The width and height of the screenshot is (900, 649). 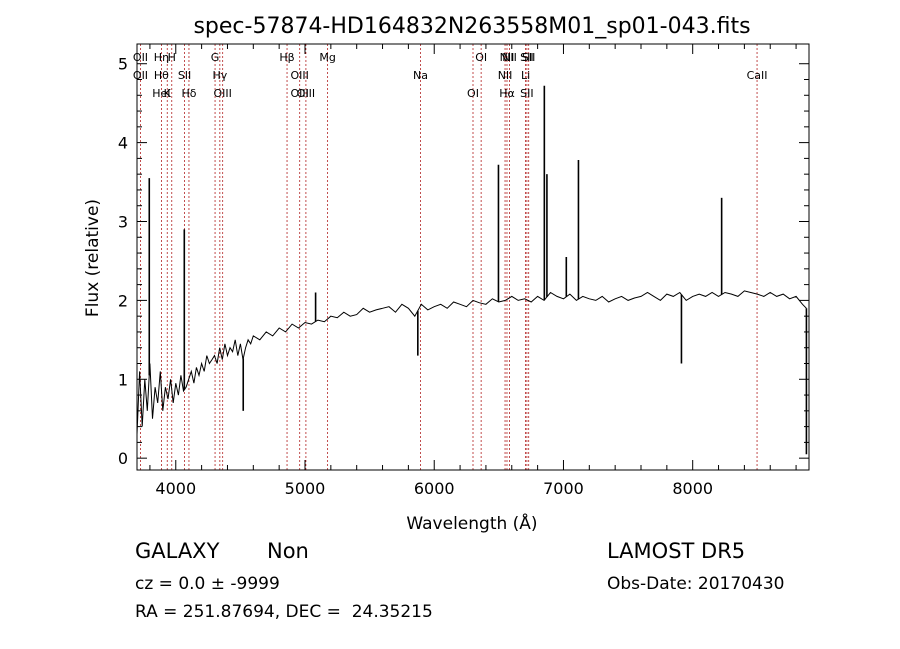 What do you see at coordinates (172, 57) in the screenshot?
I see `line-label: H` at bounding box center [172, 57].